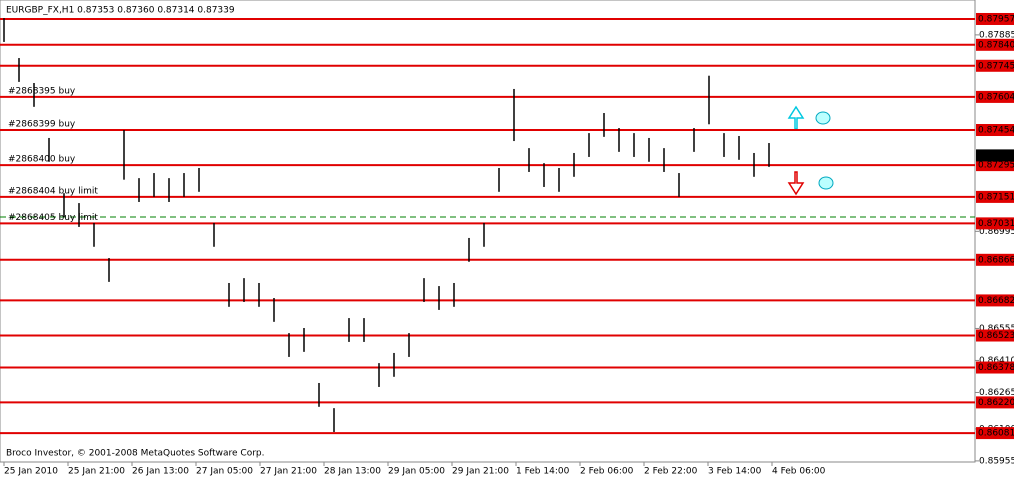  I want to click on up-arrow, so click(796, 117).